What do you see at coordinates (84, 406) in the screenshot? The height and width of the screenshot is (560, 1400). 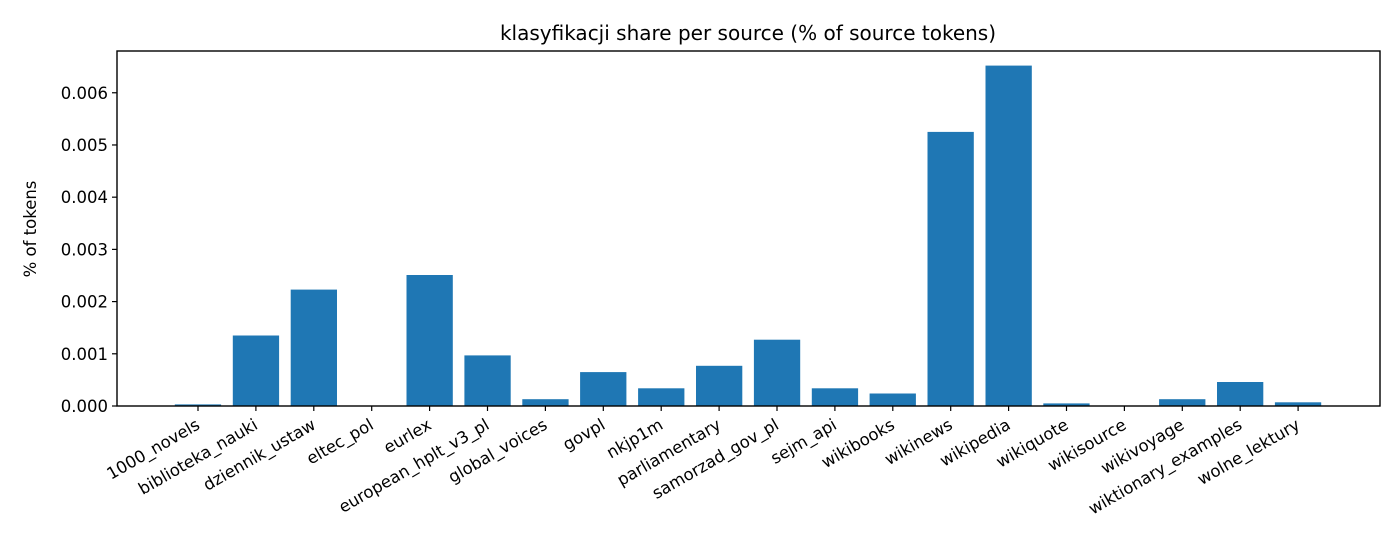 I see `y-tick-label: 0.000` at bounding box center [84, 406].